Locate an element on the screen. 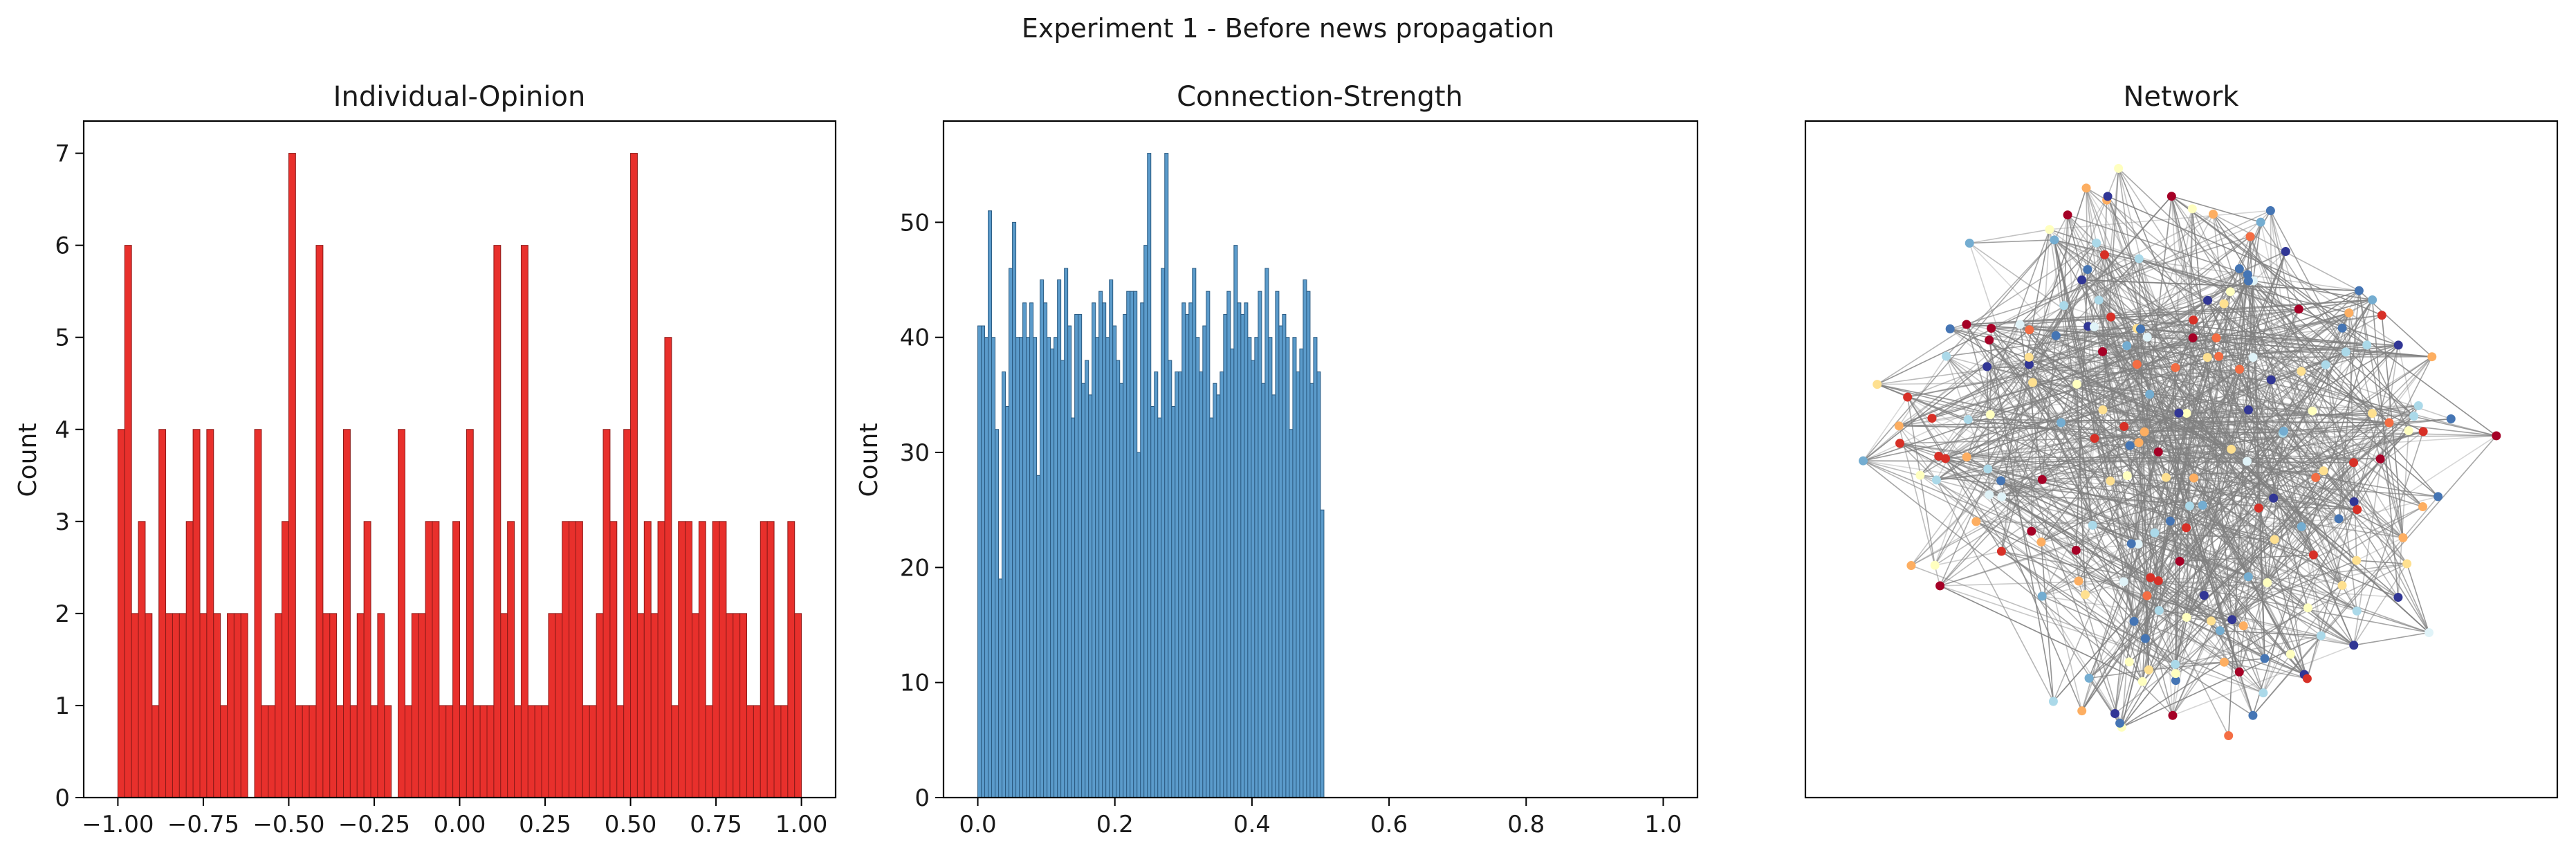 This screenshot has height=855, width=2576. opinion-y-tick-label: 7 is located at coordinates (62, 154).